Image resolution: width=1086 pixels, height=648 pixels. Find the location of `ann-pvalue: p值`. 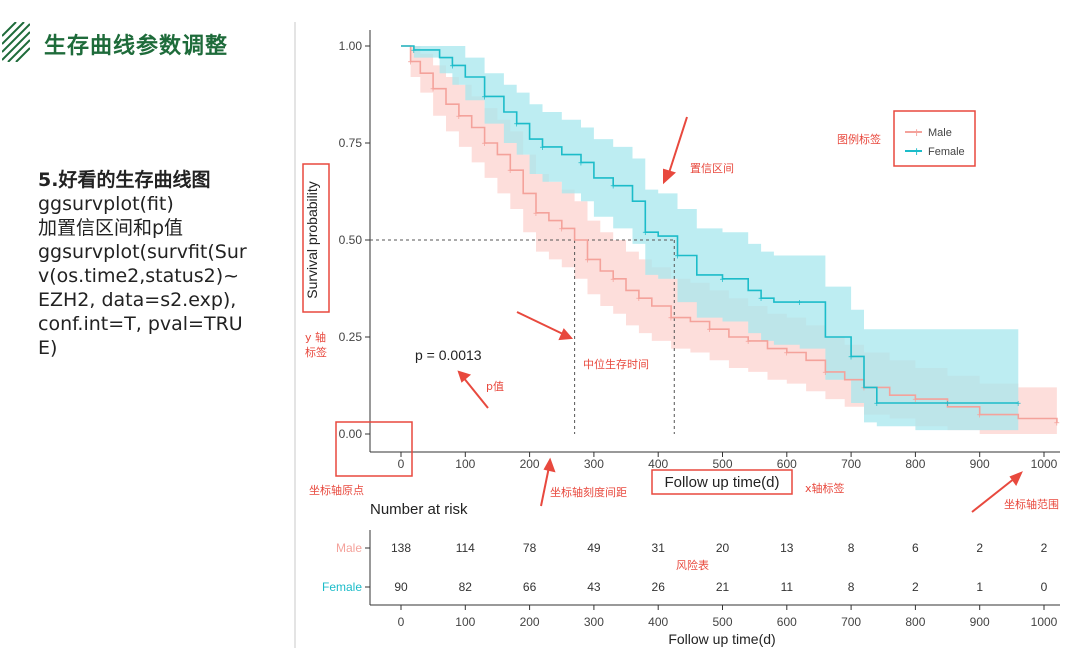

ann-pvalue: p值 is located at coordinates (495, 386).